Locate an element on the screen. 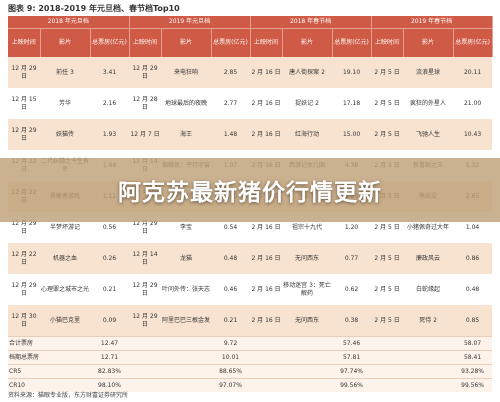  cell: 17.18 is located at coordinates (351, 103).